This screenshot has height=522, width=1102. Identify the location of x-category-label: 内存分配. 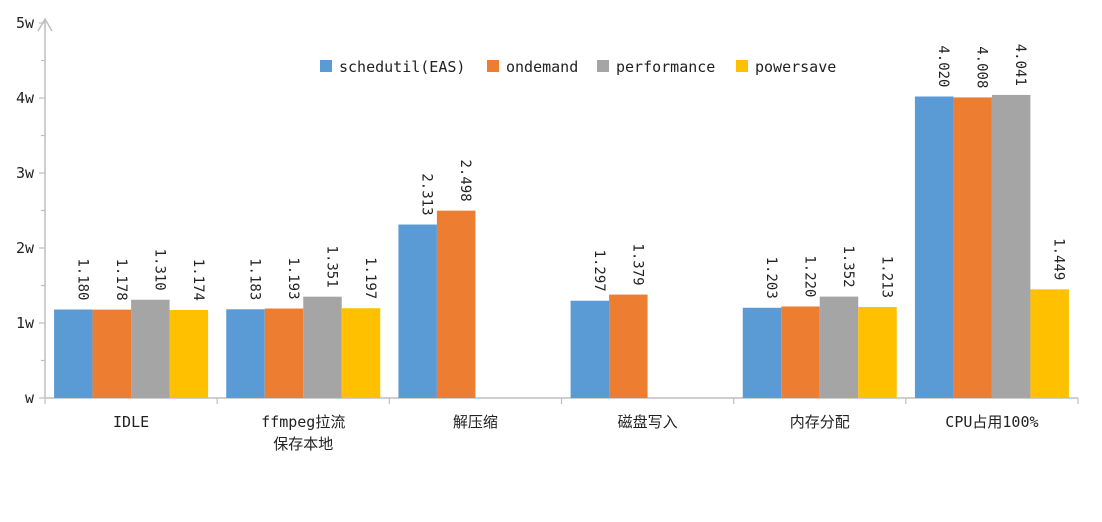
(820, 422).